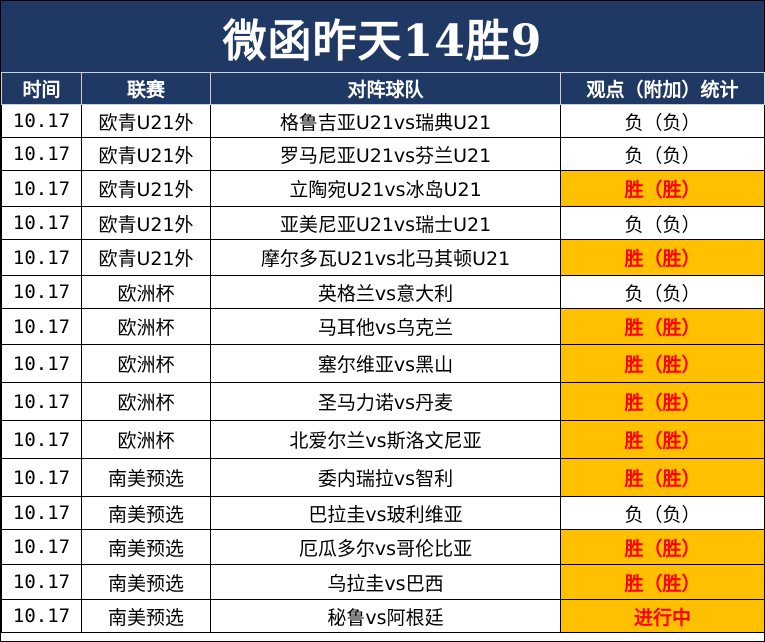  What do you see at coordinates (385, 121) in the screenshot?
I see `cell-match: 格鲁吉亚U21vs瑞典U21` at bounding box center [385, 121].